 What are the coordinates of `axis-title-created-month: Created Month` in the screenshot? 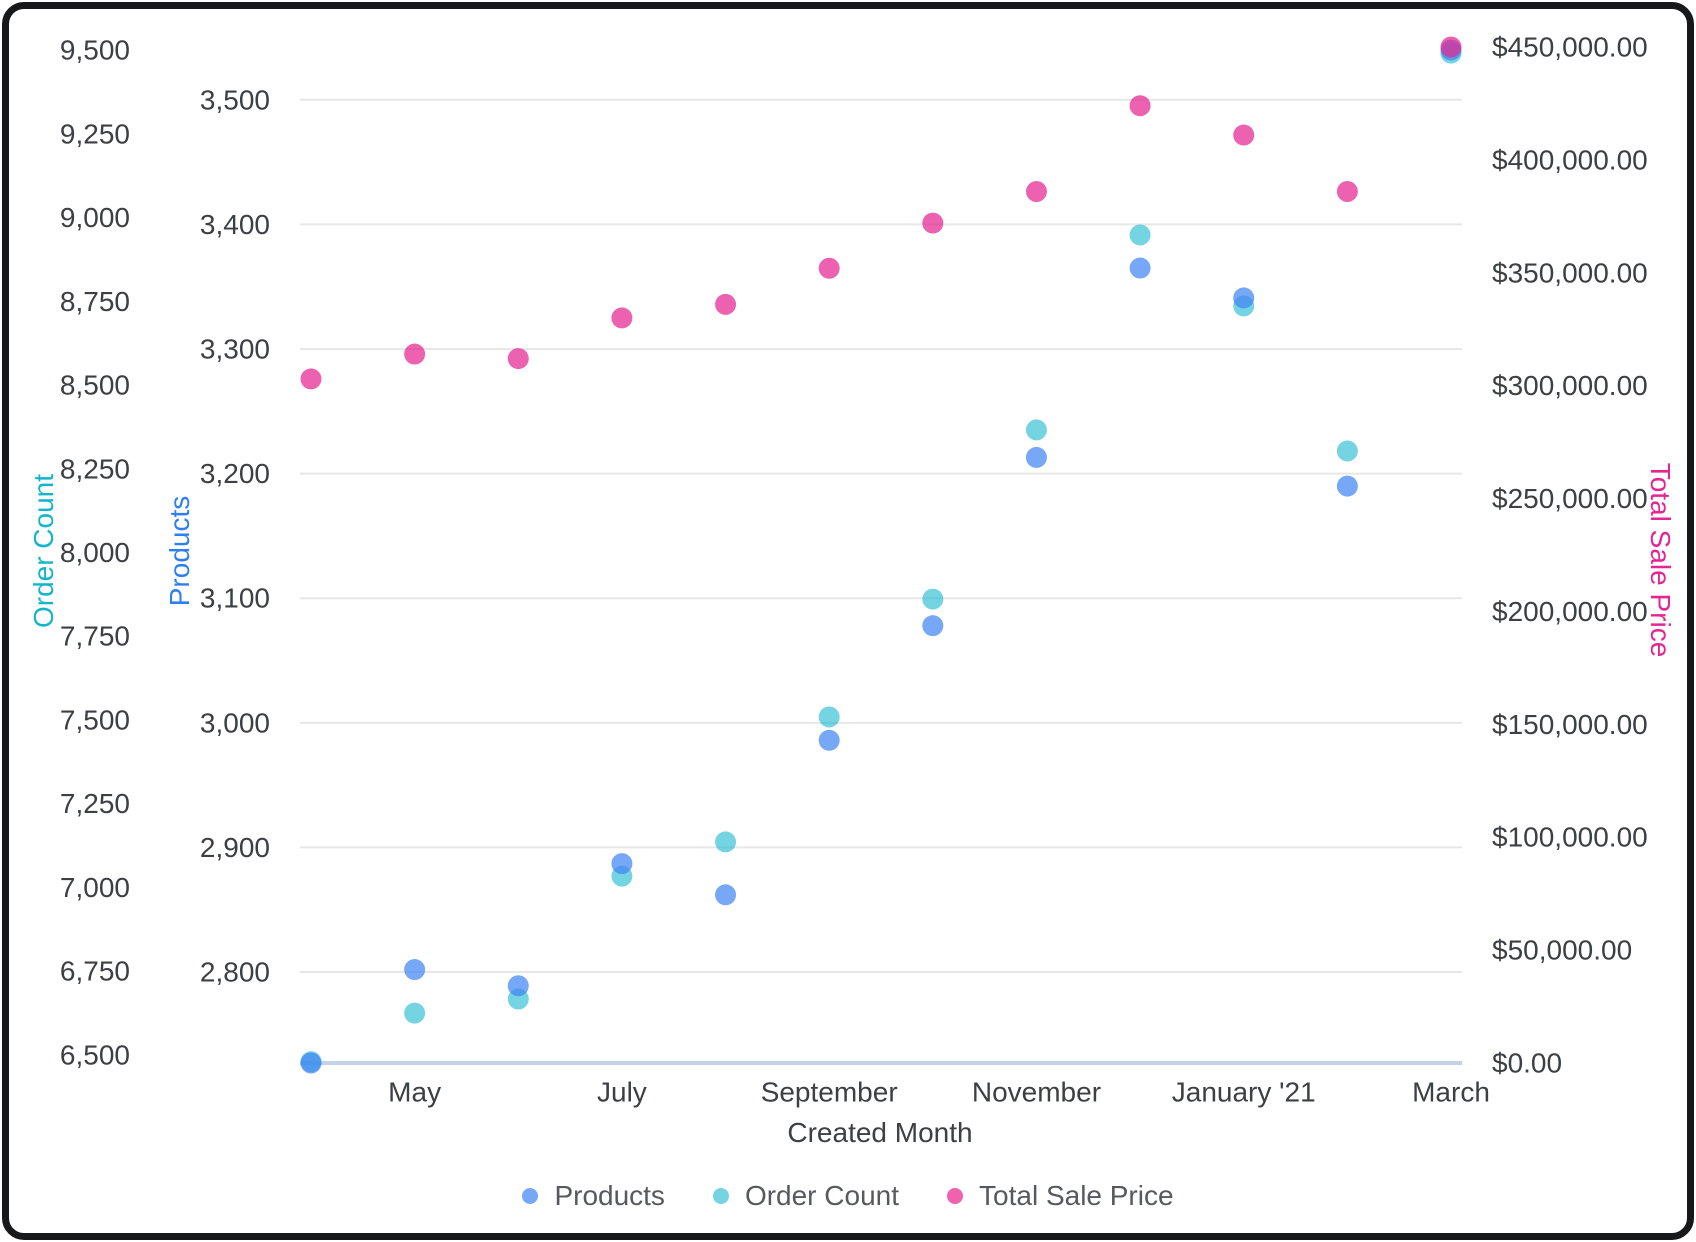 It's located at (880, 1132).